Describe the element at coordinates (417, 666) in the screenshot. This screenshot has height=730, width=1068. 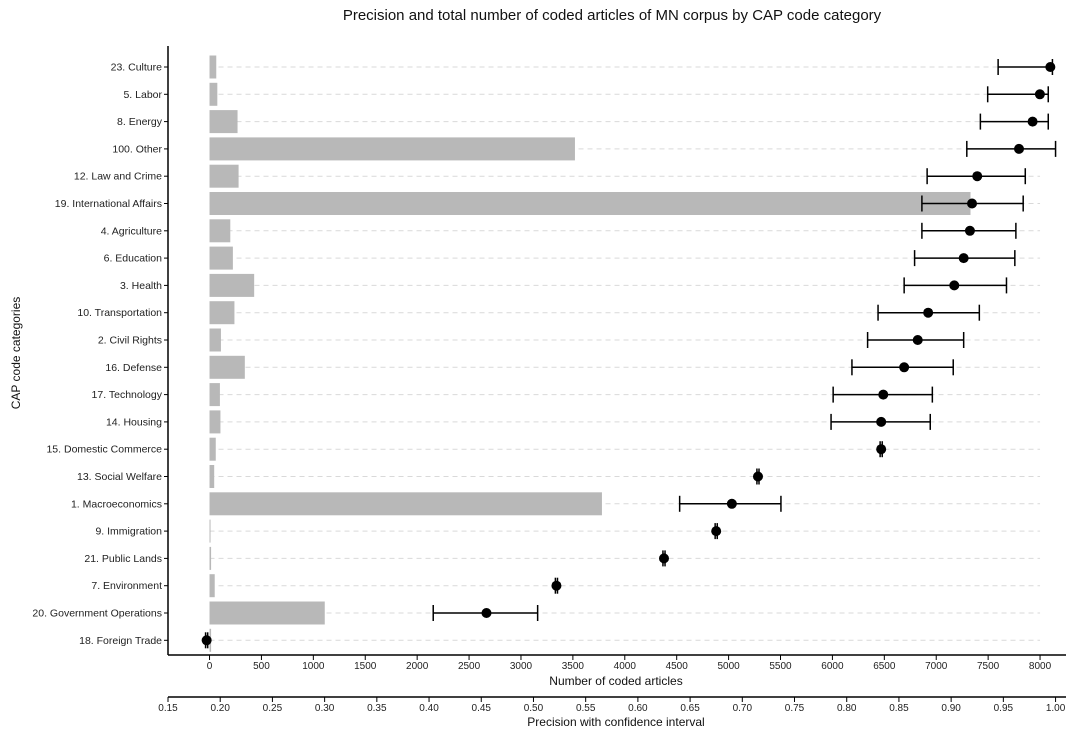
I see `x-tick-label: 2000` at that location.